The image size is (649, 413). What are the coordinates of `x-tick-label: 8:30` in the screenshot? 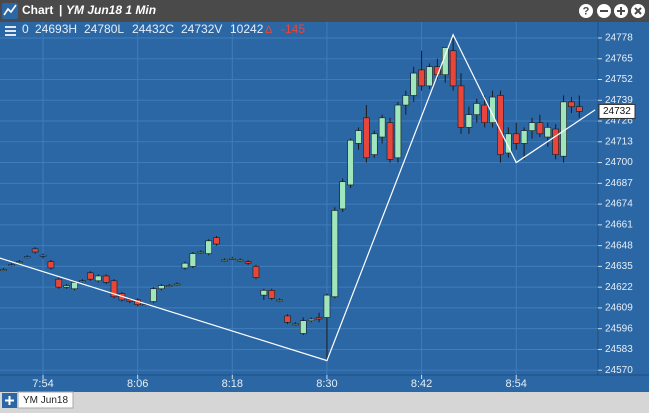 It's located at (326, 384).